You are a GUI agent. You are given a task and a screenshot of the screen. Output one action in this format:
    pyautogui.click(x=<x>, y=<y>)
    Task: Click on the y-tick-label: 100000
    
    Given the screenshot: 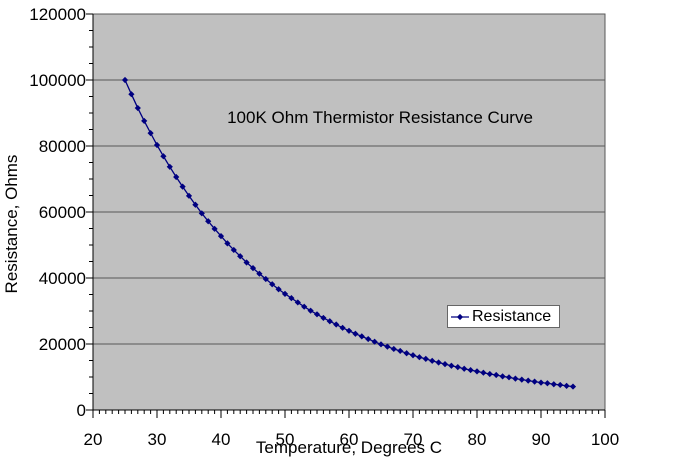 What is the action you would take?
    pyautogui.click(x=57, y=80)
    